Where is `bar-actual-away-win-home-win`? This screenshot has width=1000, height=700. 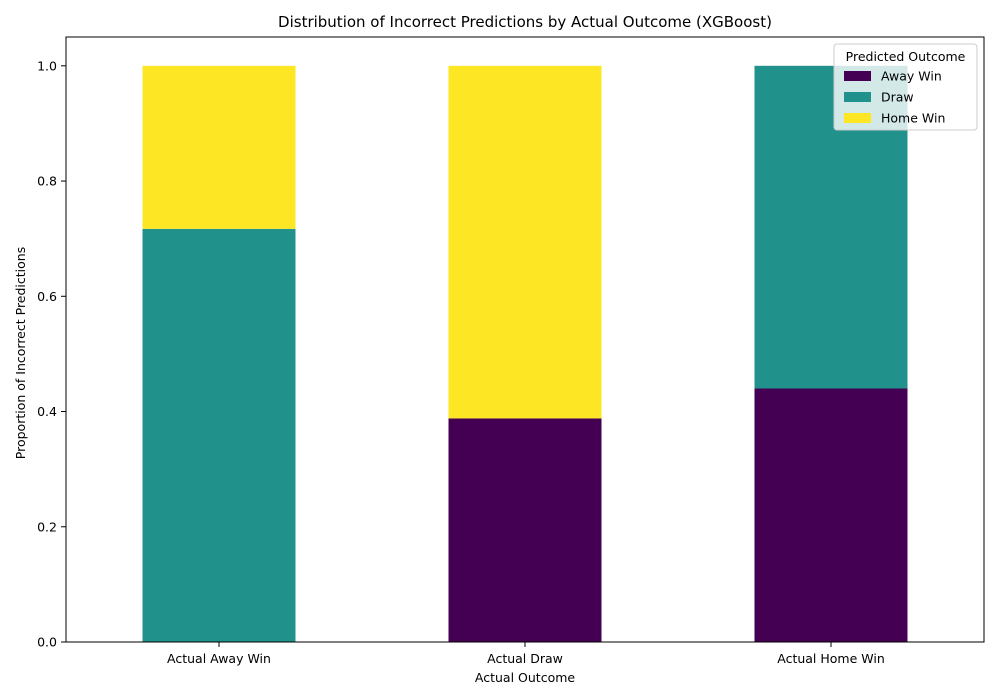 bar-actual-away-win-home-win is located at coordinates (219, 147).